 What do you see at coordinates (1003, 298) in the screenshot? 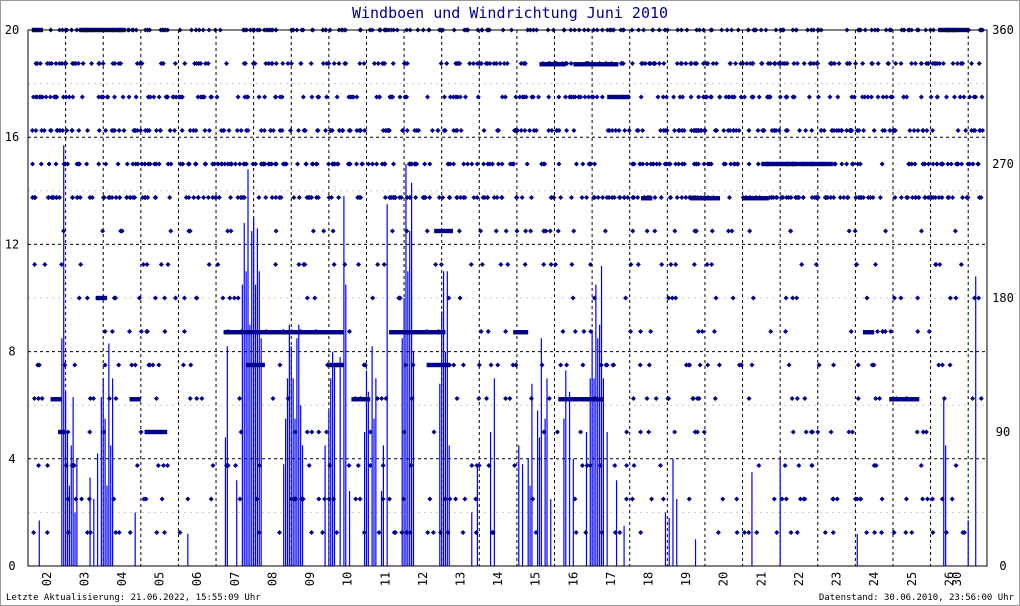
I see `y2-tick-label: 180` at bounding box center [1003, 298].